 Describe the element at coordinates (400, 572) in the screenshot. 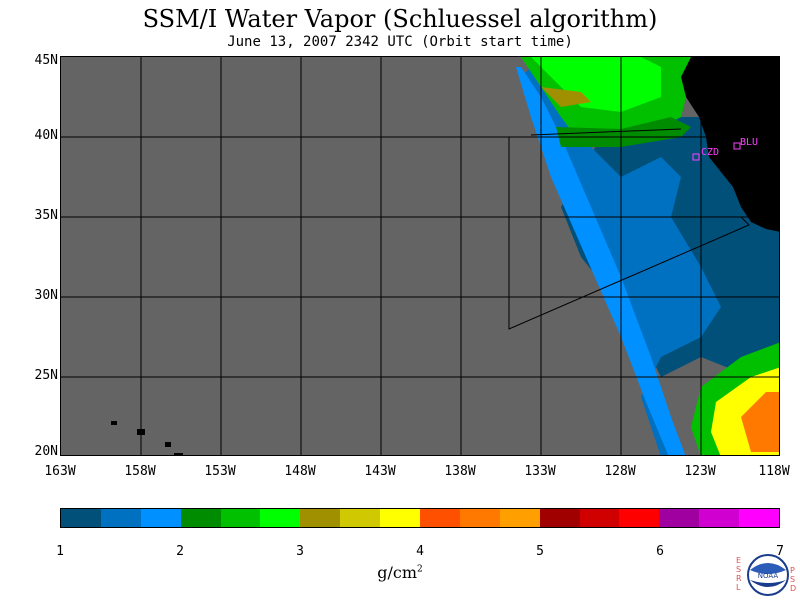

I see `units-label: g/cm2` at that location.